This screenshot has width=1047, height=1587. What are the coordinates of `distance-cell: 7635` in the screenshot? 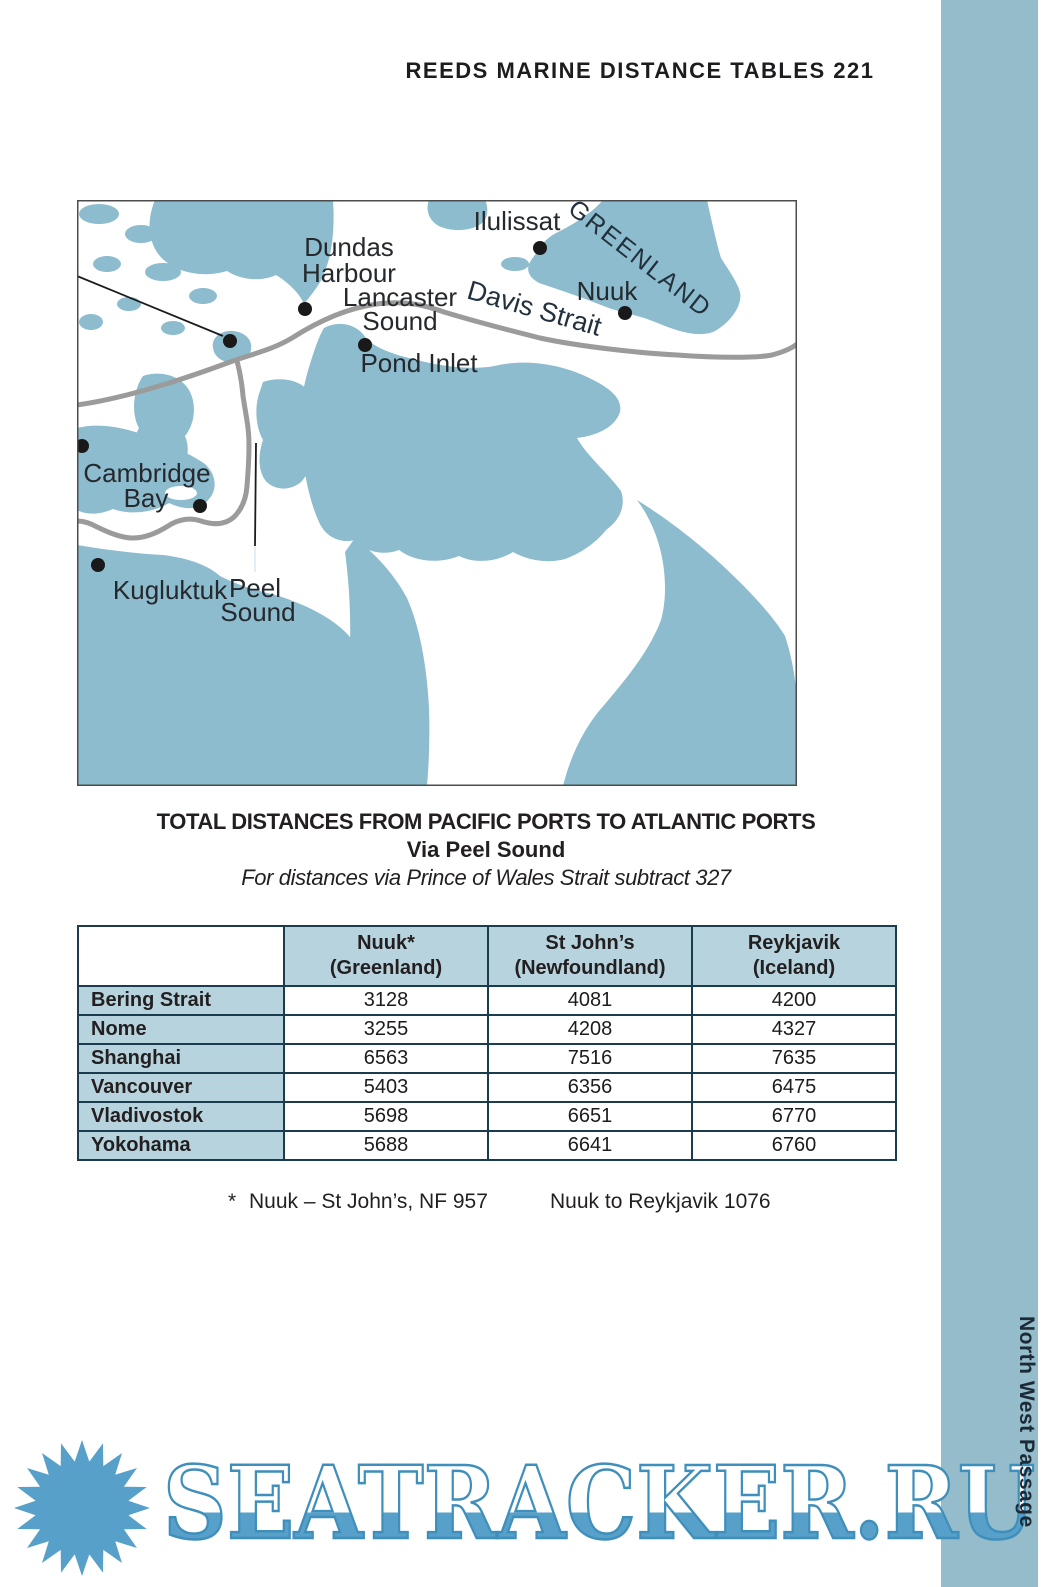 It's located at (794, 1058).